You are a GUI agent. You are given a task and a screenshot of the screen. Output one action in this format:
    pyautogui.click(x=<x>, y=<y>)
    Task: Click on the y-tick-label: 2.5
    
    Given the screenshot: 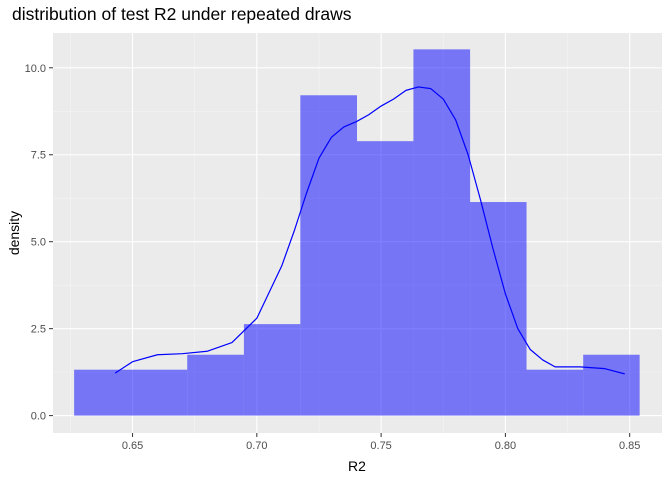 What is the action you would take?
    pyautogui.click(x=38, y=330)
    